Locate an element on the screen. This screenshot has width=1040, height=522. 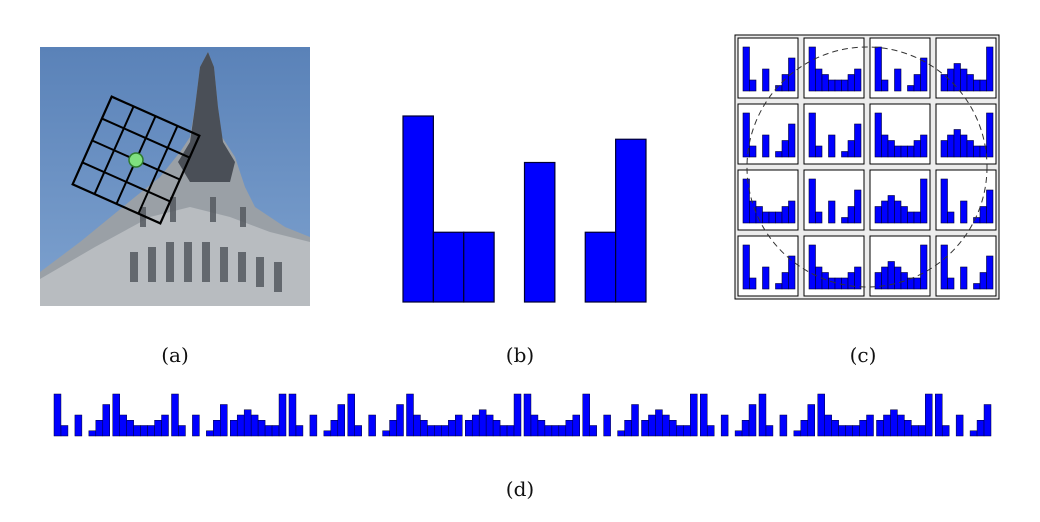
panel-c is located at coordinates (867, 167).